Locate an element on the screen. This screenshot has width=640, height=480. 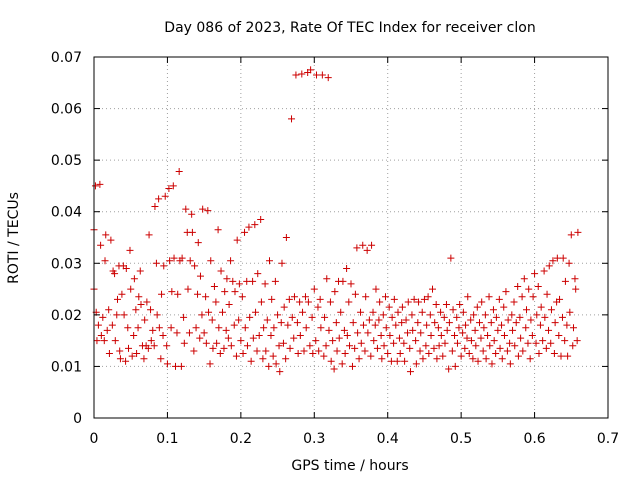
y-tick-label: 0.03 is located at coordinates (66, 264).